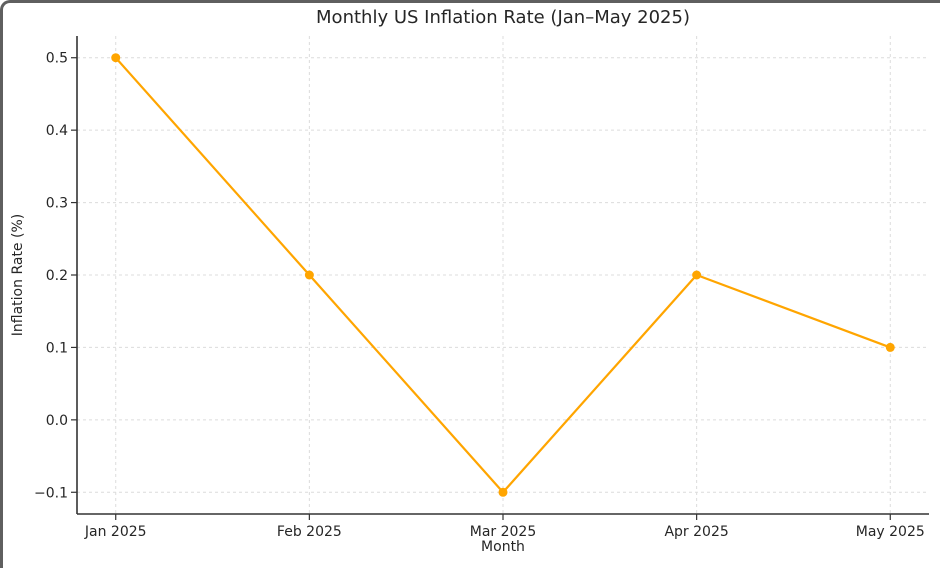 The image size is (940, 568). What do you see at coordinates (57, 204) in the screenshot?
I see `y-tick-label: 0.3` at bounding box center [57, 204].